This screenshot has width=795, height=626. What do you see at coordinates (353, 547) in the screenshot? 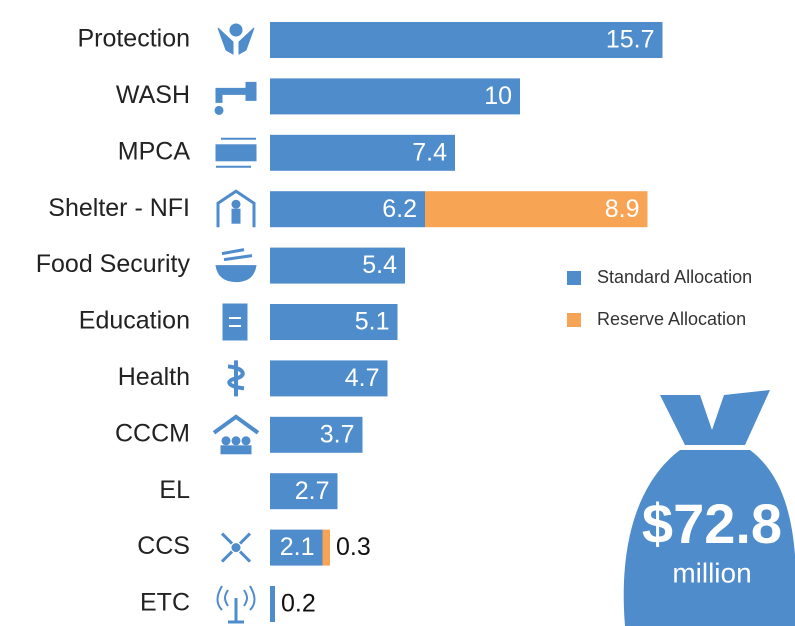
I see `value-label: 0.3` at bounding box center [353, 547].